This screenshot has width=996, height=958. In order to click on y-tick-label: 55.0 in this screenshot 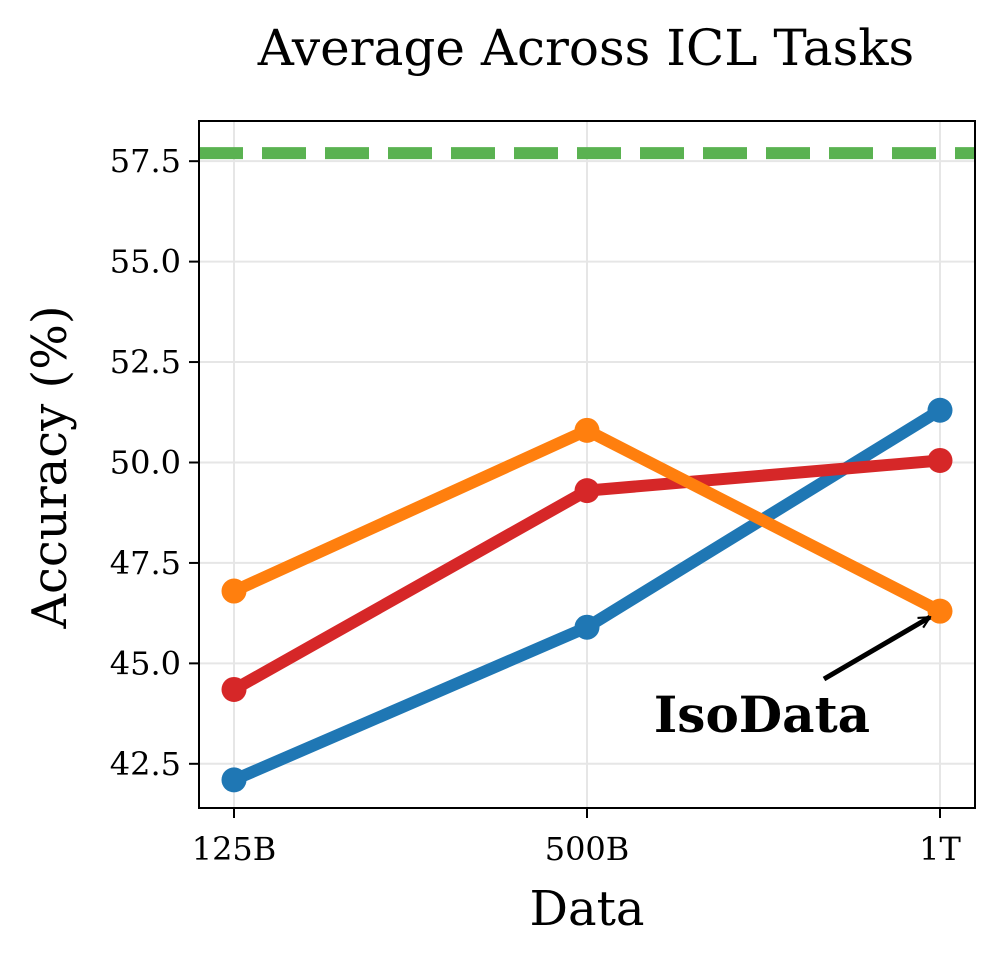, I will do `click(145, 262)`.